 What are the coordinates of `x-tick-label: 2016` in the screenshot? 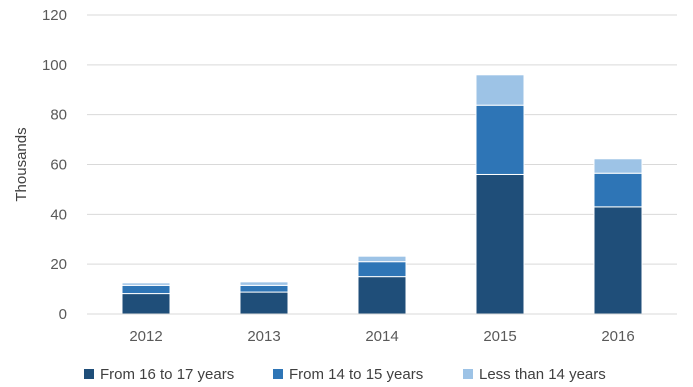 It's located at (617, 336).